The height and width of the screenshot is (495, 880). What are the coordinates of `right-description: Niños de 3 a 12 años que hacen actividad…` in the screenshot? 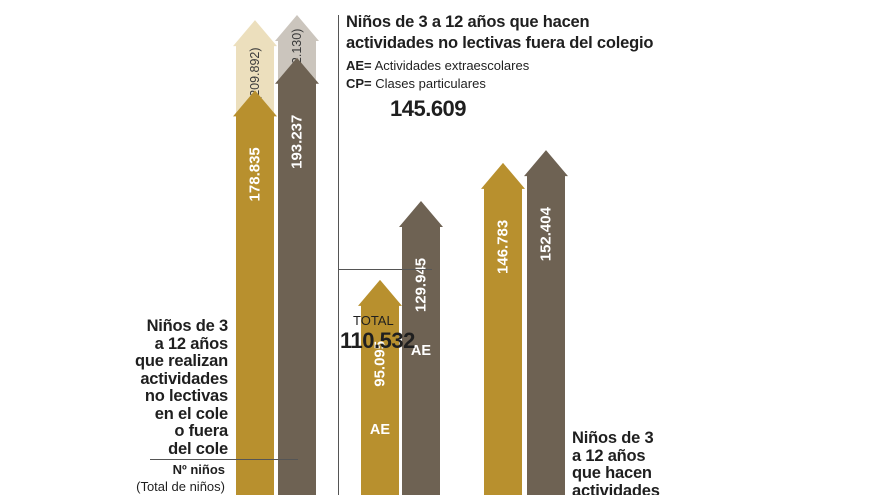 It's located at (616, 462).